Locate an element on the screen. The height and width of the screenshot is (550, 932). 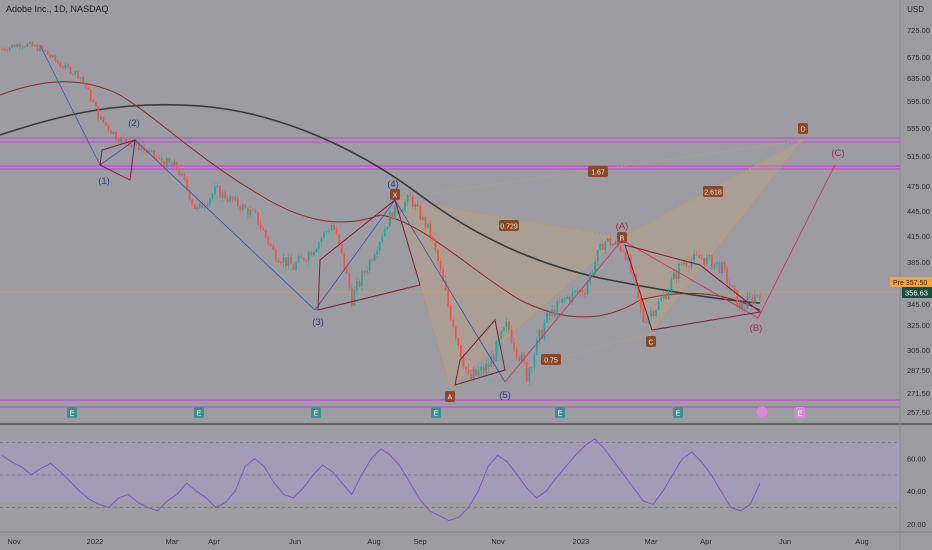
price-tick-label: 635.00 is located at coordinates (918, 78).